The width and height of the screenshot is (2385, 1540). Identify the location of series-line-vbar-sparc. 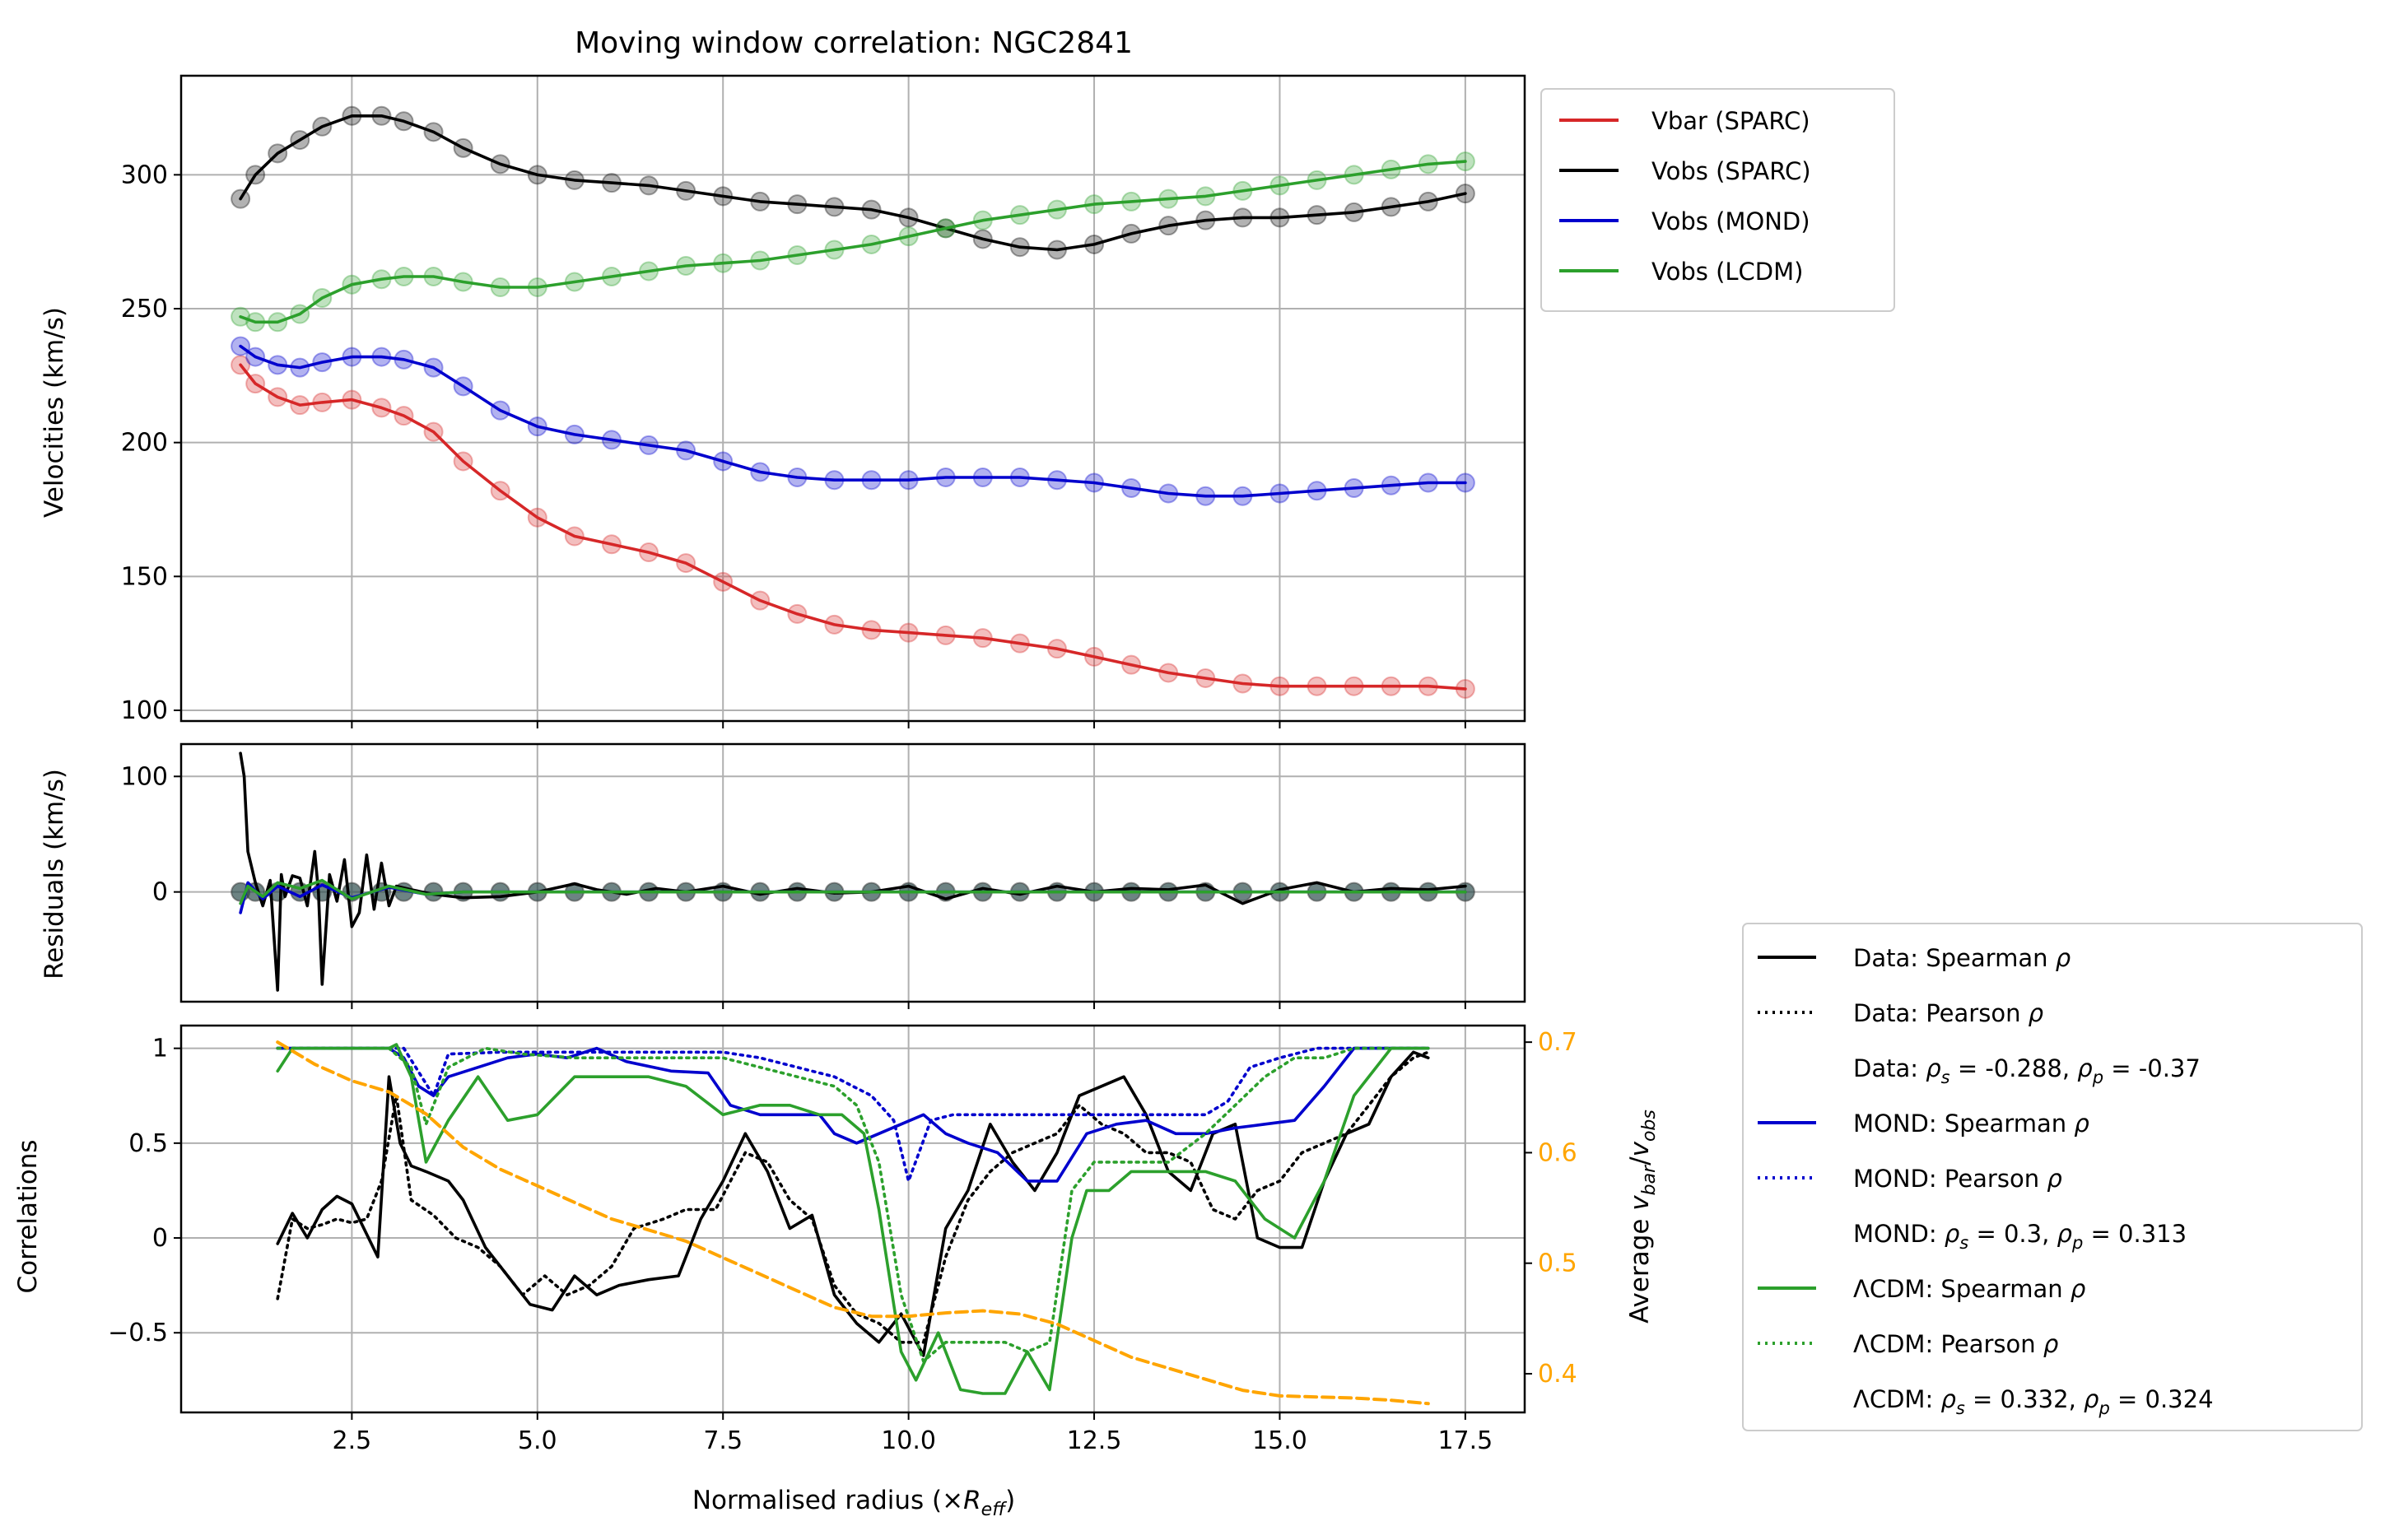
(853, 527).